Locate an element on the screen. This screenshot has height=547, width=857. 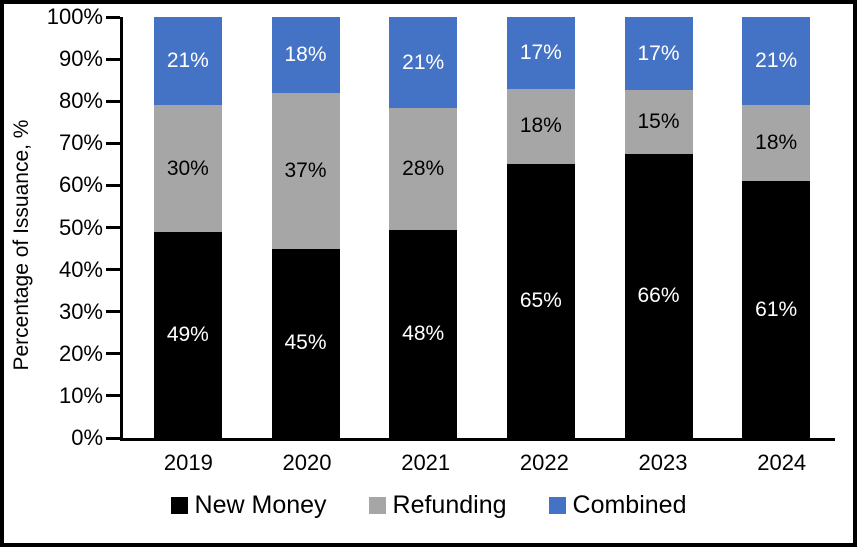
bar-segment-new-money: 48% is located at coordinates (423, 333).